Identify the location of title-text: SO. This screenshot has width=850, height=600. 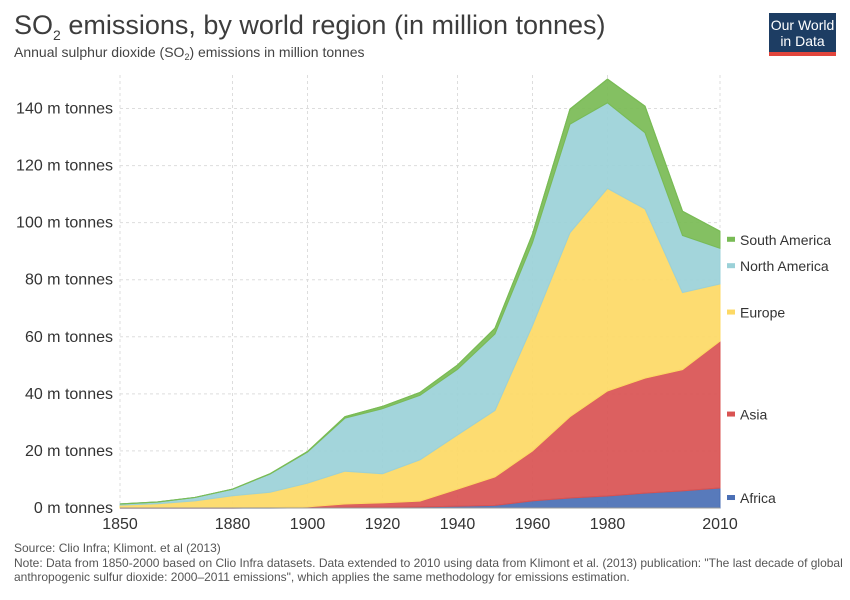
(34, 25).